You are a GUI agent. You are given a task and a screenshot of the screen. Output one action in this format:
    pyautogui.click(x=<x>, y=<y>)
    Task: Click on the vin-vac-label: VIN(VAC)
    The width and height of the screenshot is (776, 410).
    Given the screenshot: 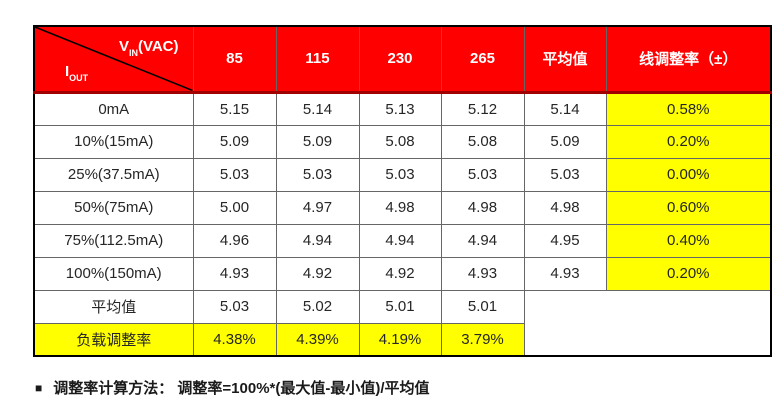 What is the action you would take?
    pyautogui.click(x=148, y=48)
    